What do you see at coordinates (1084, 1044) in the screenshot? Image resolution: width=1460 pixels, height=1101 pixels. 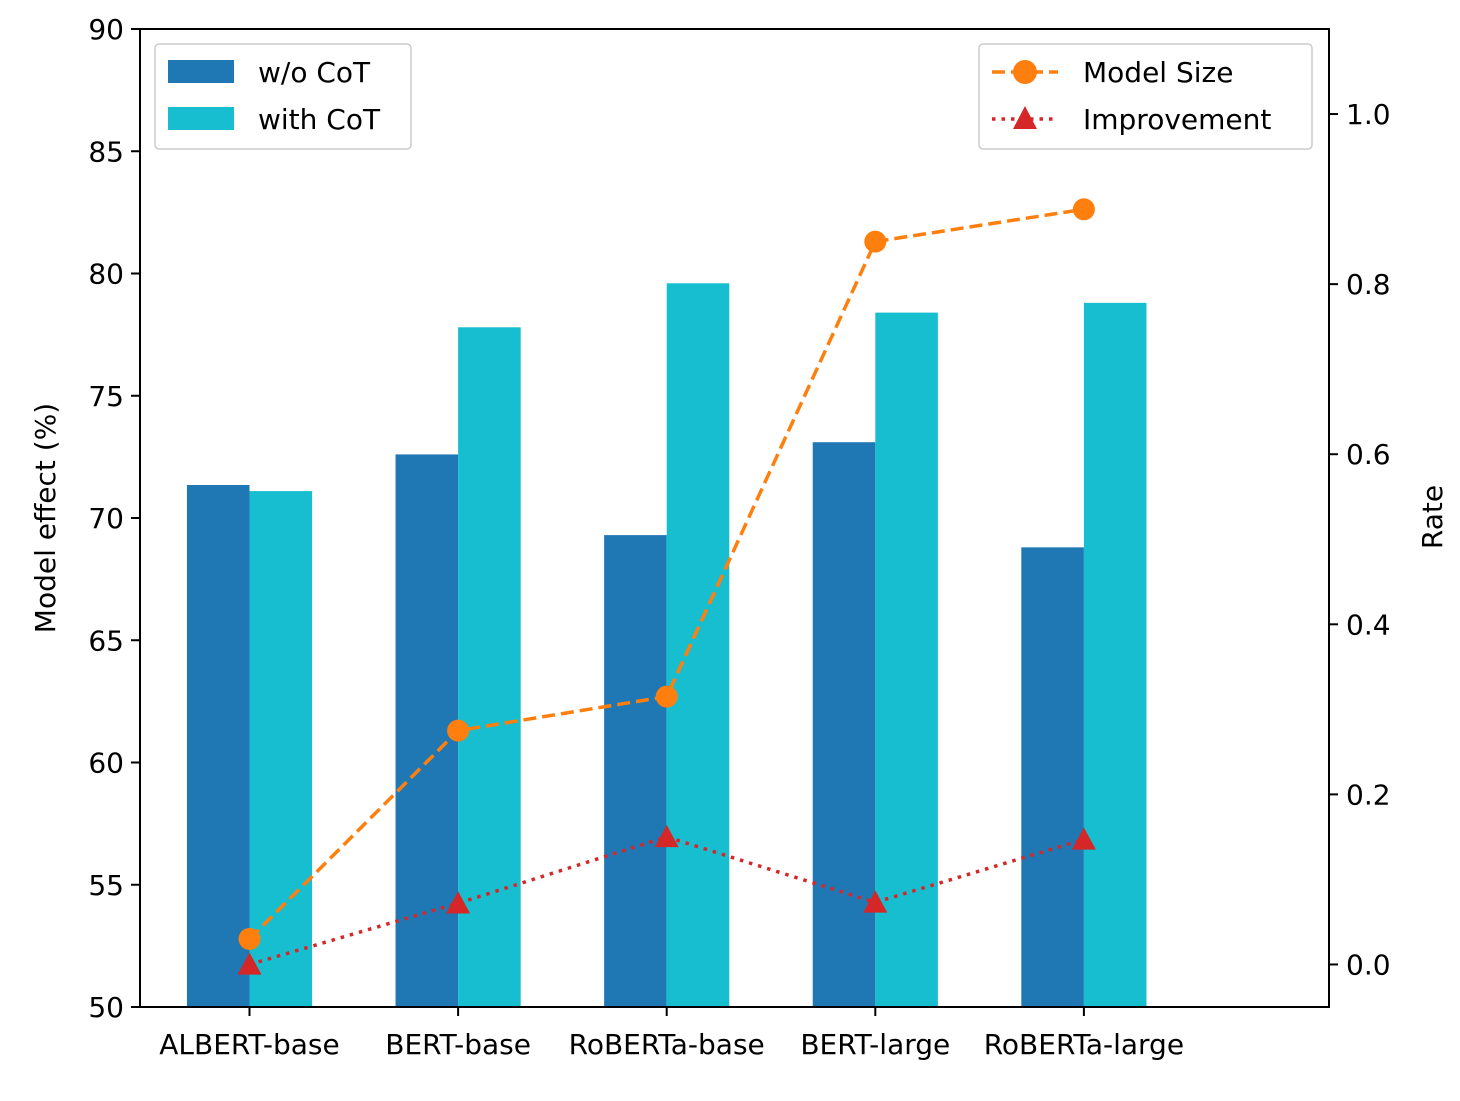 I see `x-tick-label-roberta-large: RoBERTa-large` at bounding box center [1084, 1044].